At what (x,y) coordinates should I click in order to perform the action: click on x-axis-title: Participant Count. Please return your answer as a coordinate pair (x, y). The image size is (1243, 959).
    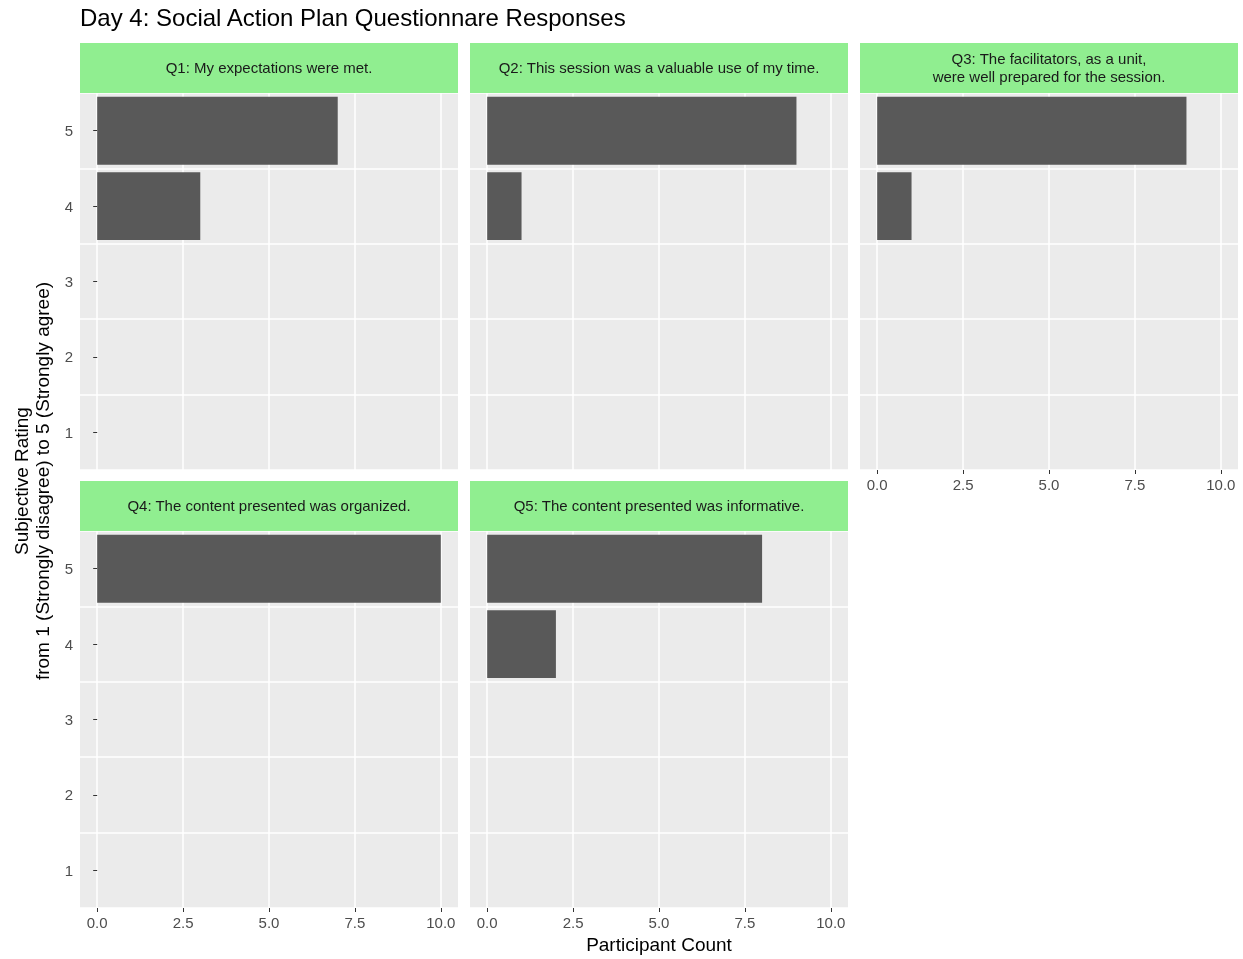
    Looking at the image, I should click on (659, 945).